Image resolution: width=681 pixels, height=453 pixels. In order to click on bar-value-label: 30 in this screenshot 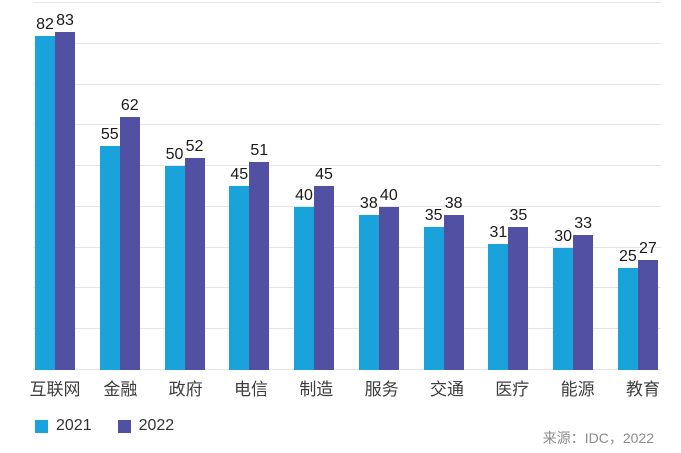, I will do `click(563, 236)`.